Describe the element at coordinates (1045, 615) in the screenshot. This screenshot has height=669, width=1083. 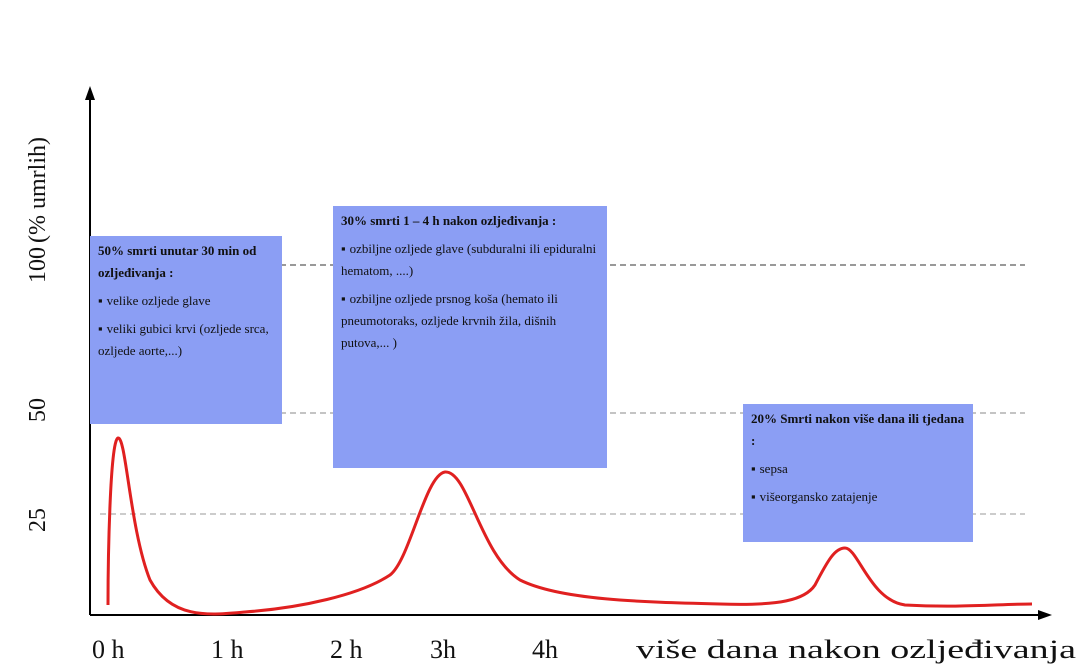
I see `x-axis-arrow-icon` at that location.